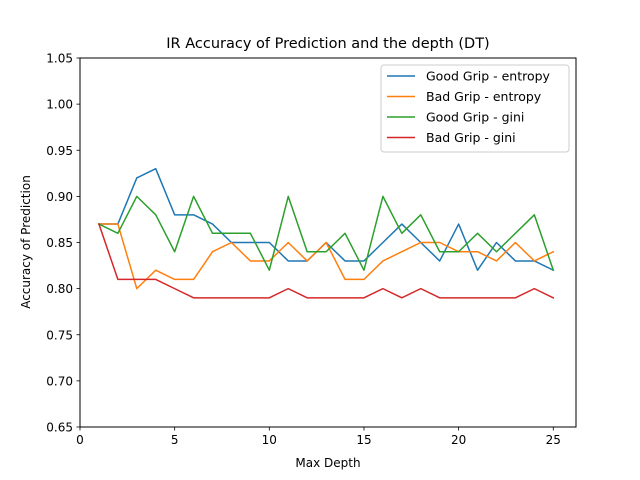 This screenshot has height=480, width=640. What do you see at coordinates (471, 137) in the screenshot?
I see `legend-label-4: Bad Grip - gini` at bounding box center [471, 137].